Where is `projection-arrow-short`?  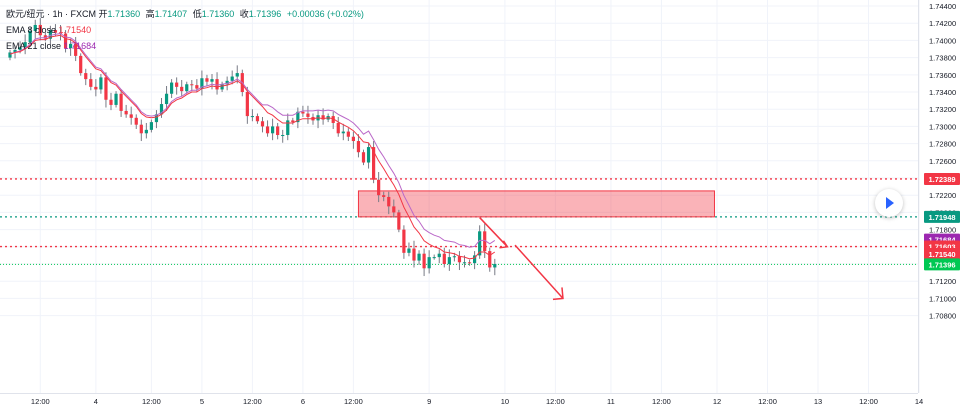
projection-arrow-short is located at coordinates (493, 232).